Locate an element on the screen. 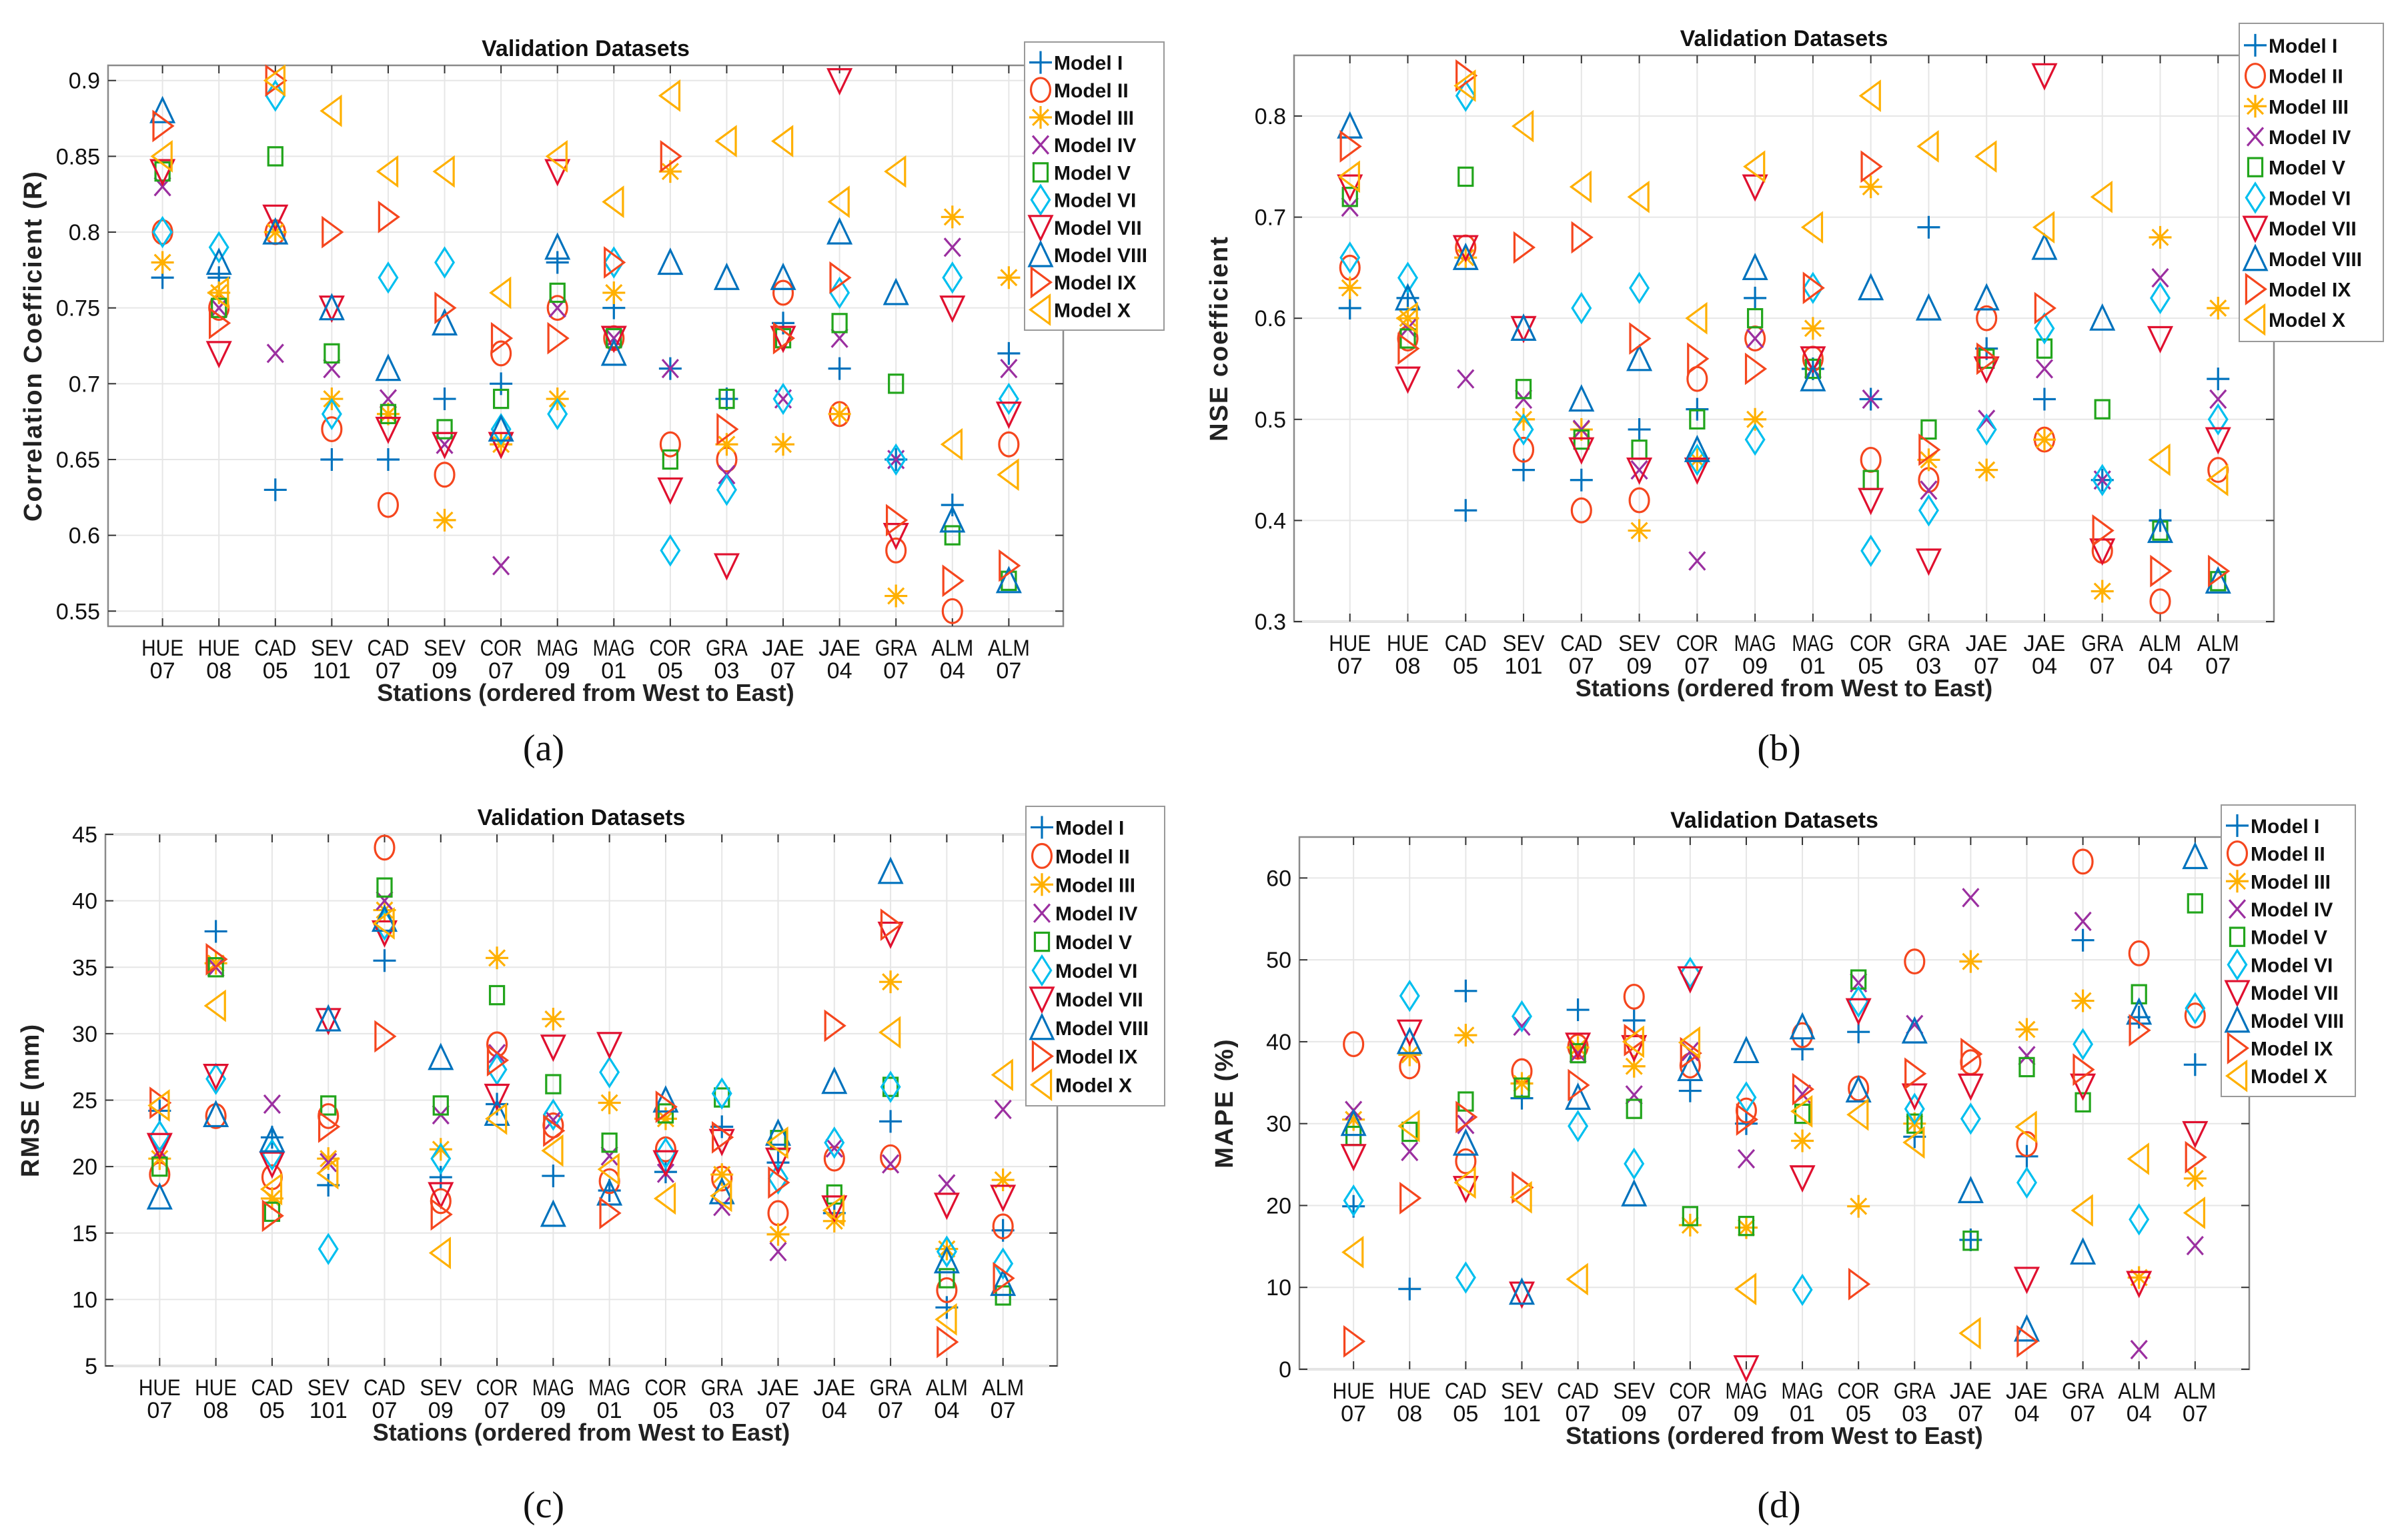 The image size is (2388, 1540). y-tick-label: 0.6 is located at coordinates (84, 536).